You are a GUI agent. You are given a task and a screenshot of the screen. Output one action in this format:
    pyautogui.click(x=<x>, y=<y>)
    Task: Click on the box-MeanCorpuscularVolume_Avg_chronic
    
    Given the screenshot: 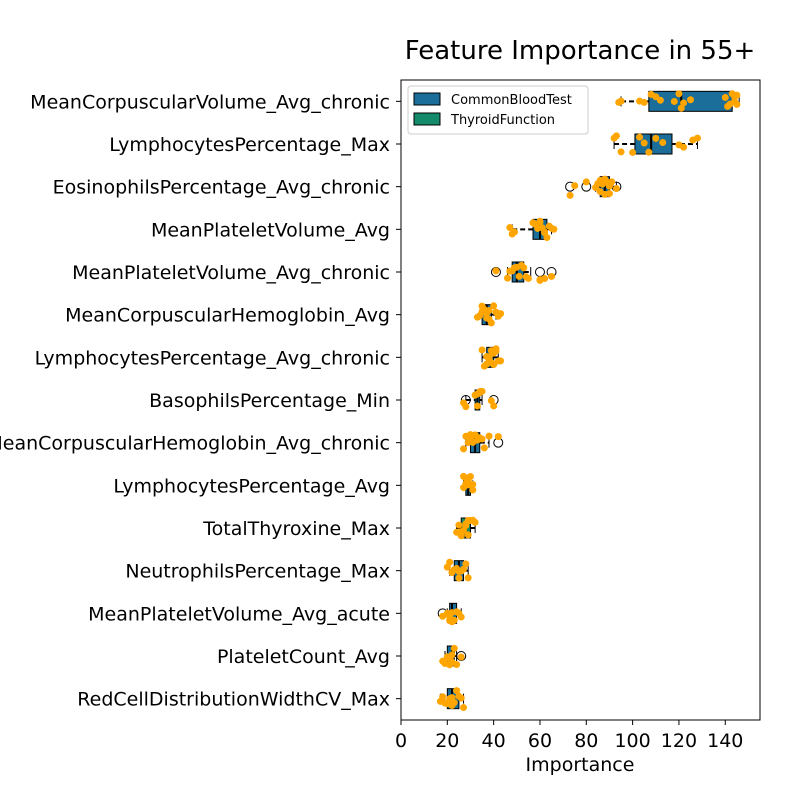 What is the action you would take?
    pyautogui.click(x=678, y=101)
    